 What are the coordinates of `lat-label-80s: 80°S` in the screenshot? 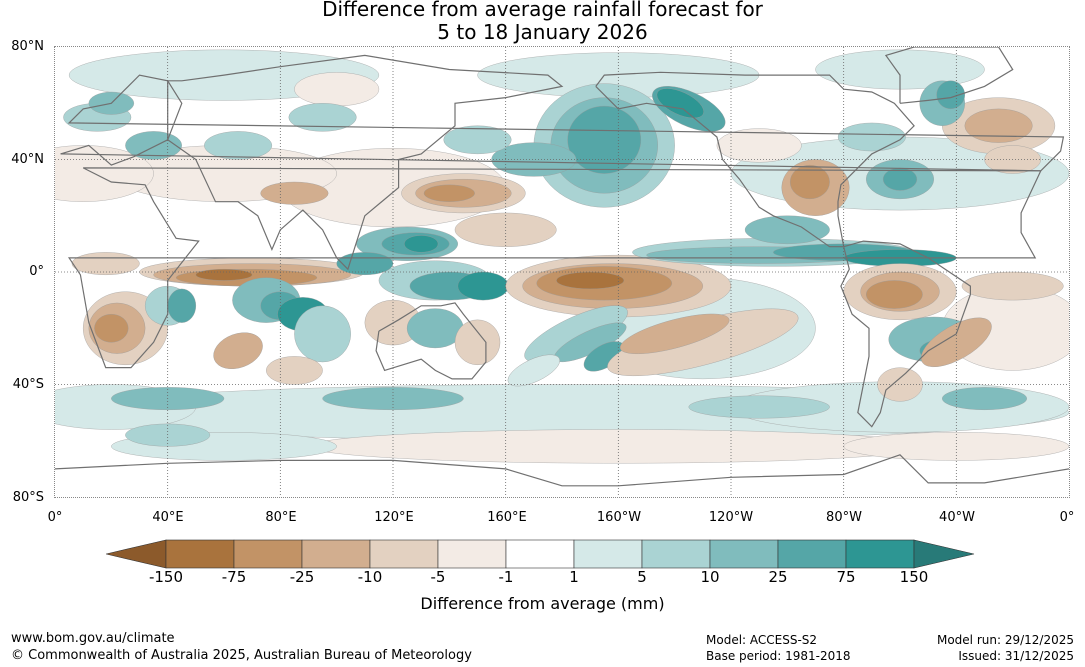 It's located at (28, 497).